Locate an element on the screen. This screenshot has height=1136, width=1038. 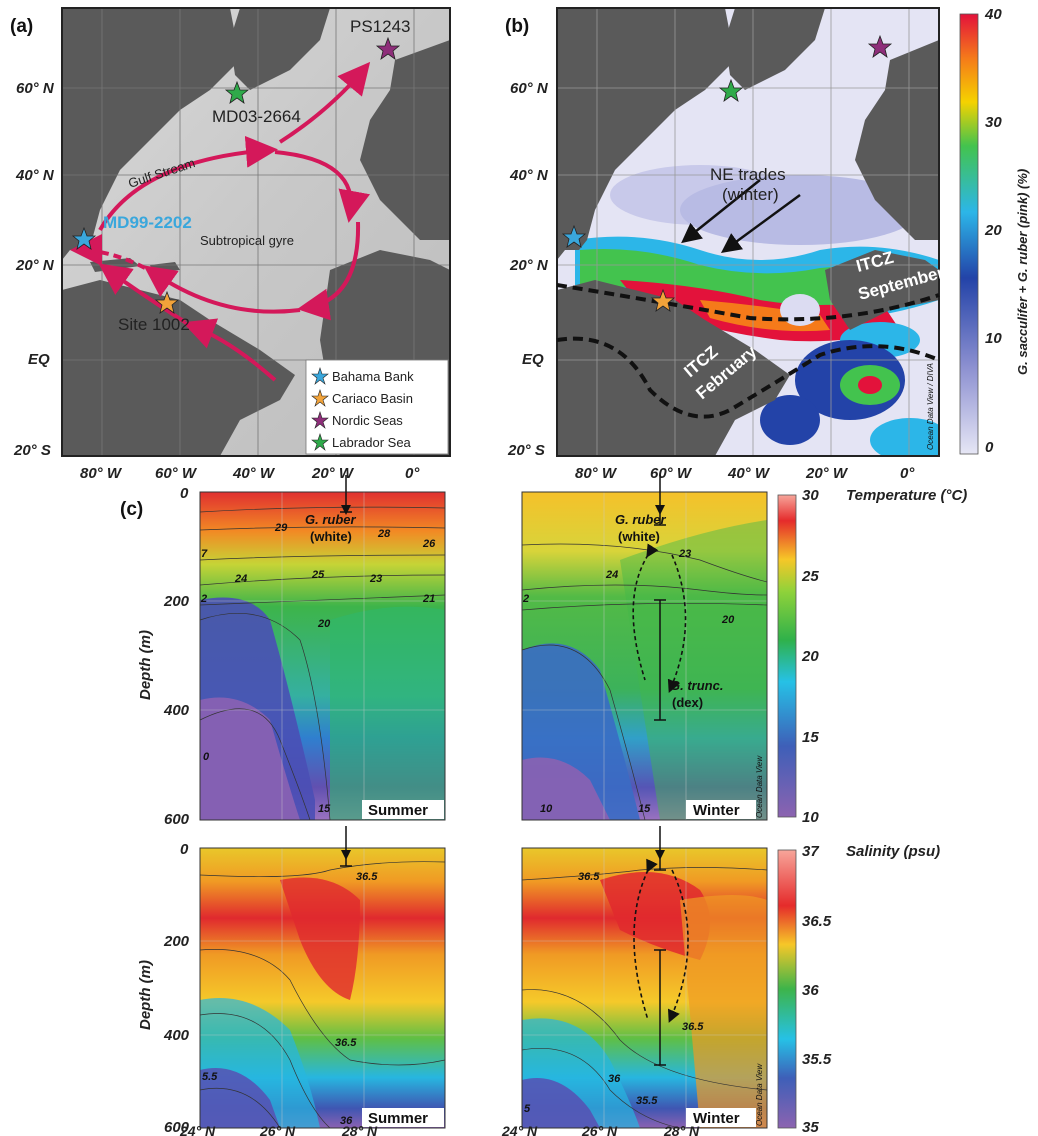
g-ruber-label: G. ruber is located at coordinates (641, 519).